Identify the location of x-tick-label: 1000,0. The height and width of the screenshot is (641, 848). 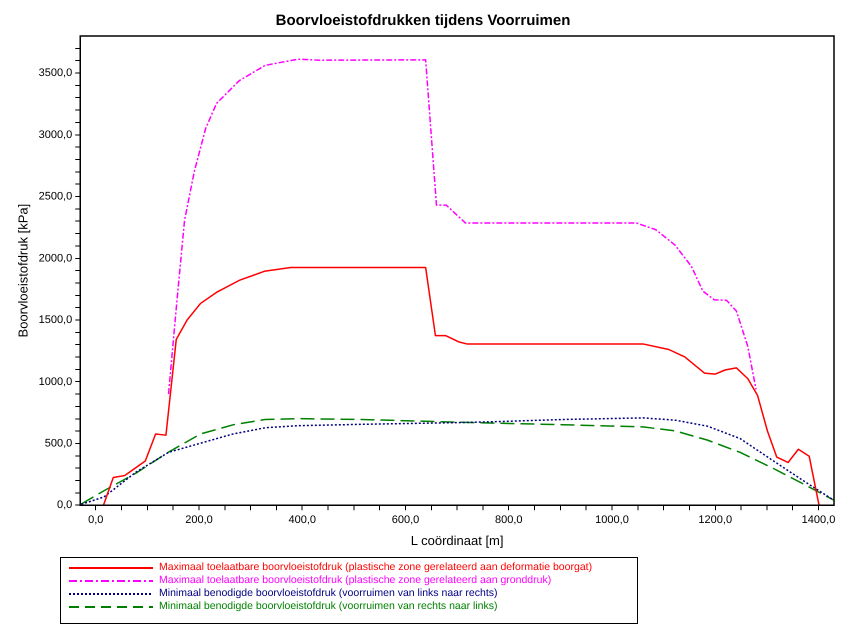
(612, 520).